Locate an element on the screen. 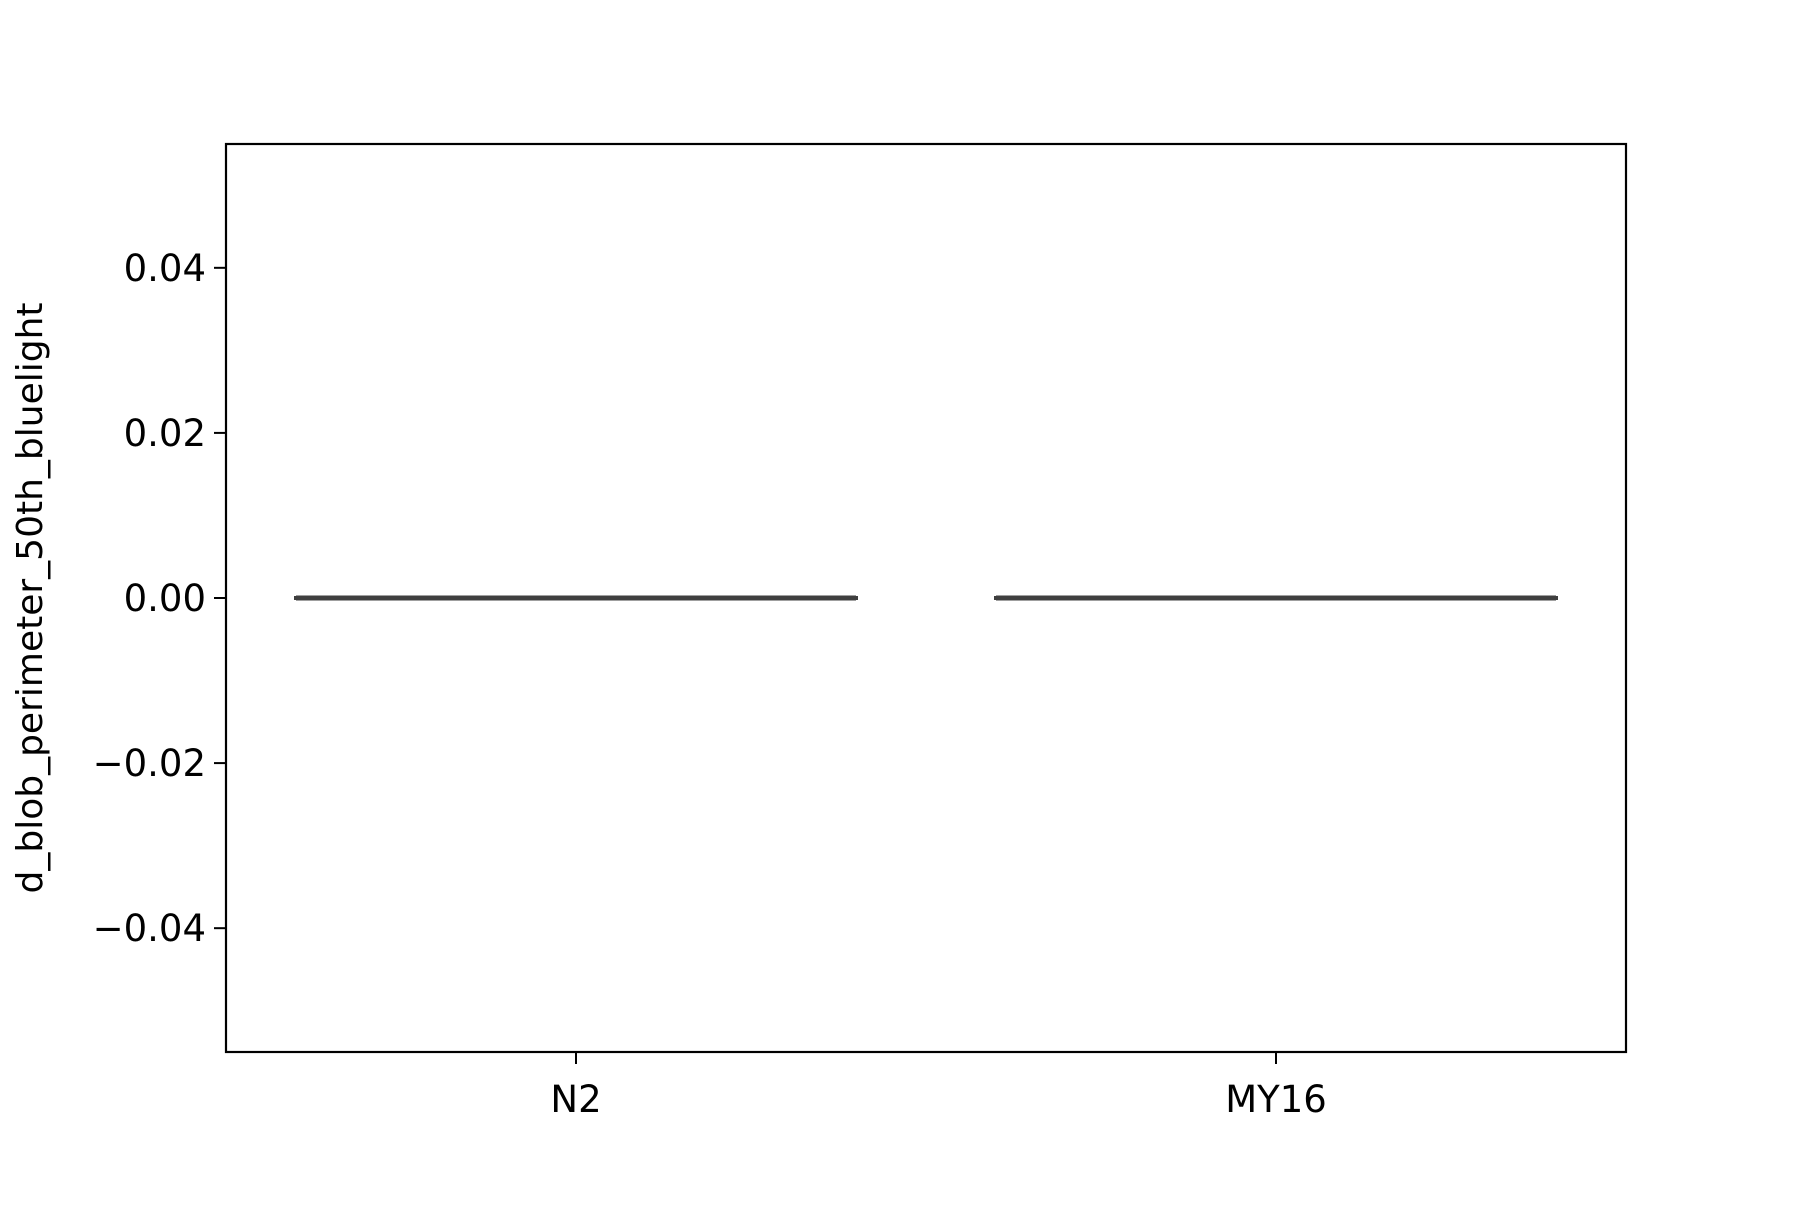  x-axis: N2 MY16 is located at coordinates (938, 1086).